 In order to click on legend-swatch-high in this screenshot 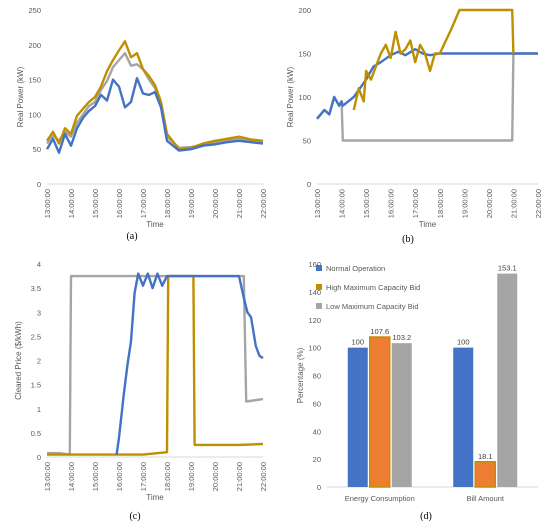, I will do `click(319, 287)`.